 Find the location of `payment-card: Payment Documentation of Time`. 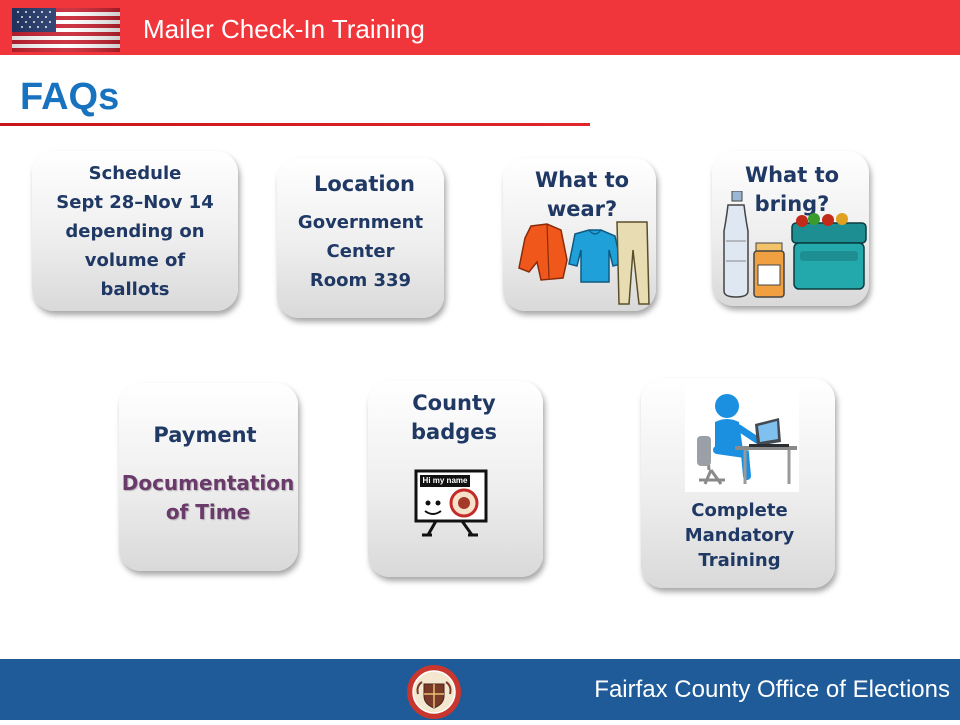

payment-card: Payment Documentation of Time is located at coordinates (208, 477).